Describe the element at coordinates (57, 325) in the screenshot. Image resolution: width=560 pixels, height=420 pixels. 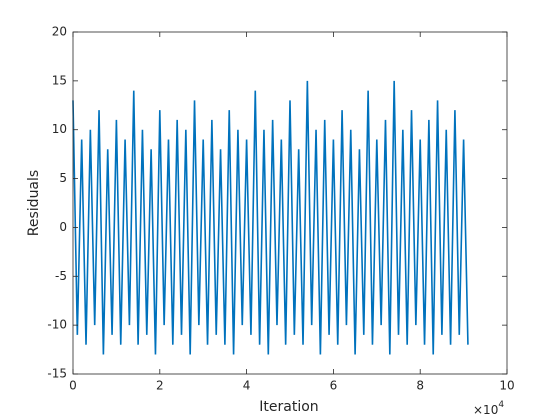
I see `y-tick-label: -10` at that location.